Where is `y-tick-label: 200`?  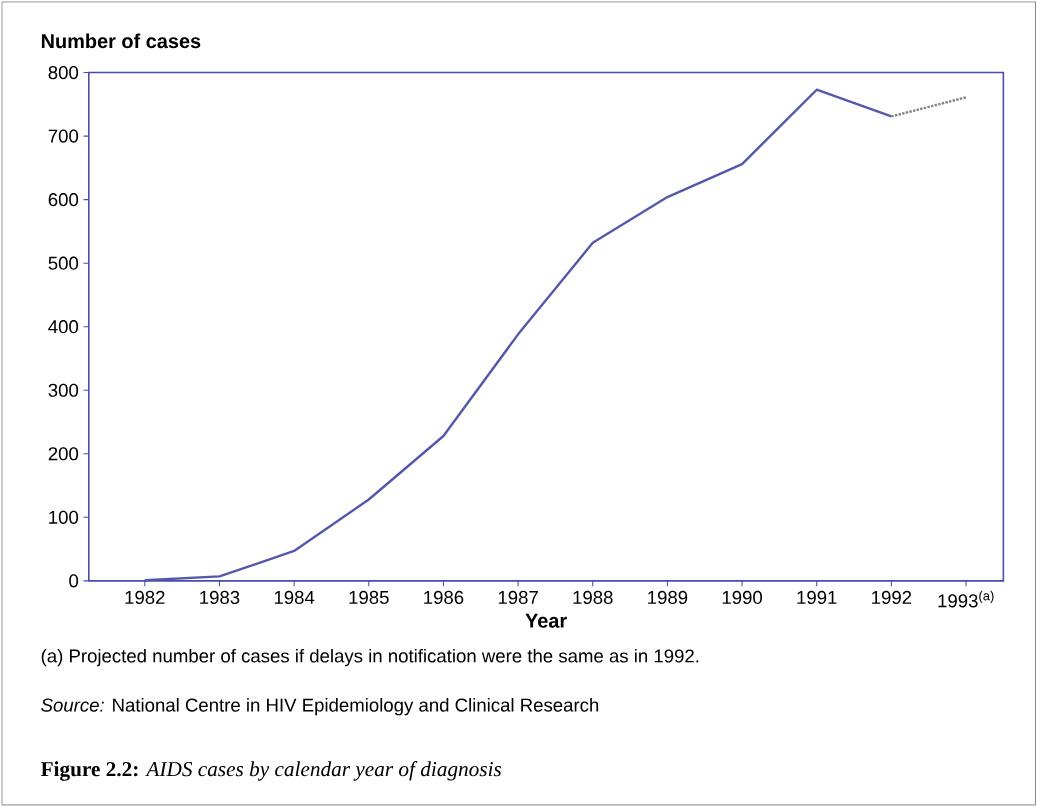
y-tick-label: 200 is located at coordinates (63, 454).